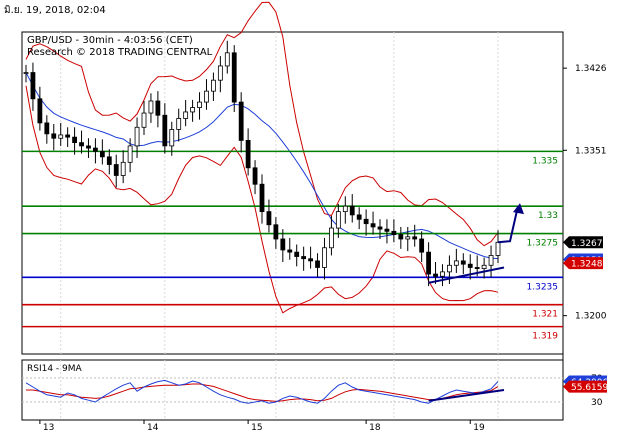  What do you see at coordinates (543, 244) in the screenshot?
I see `level-label: 1.3275` at bounding box center [543, 244].